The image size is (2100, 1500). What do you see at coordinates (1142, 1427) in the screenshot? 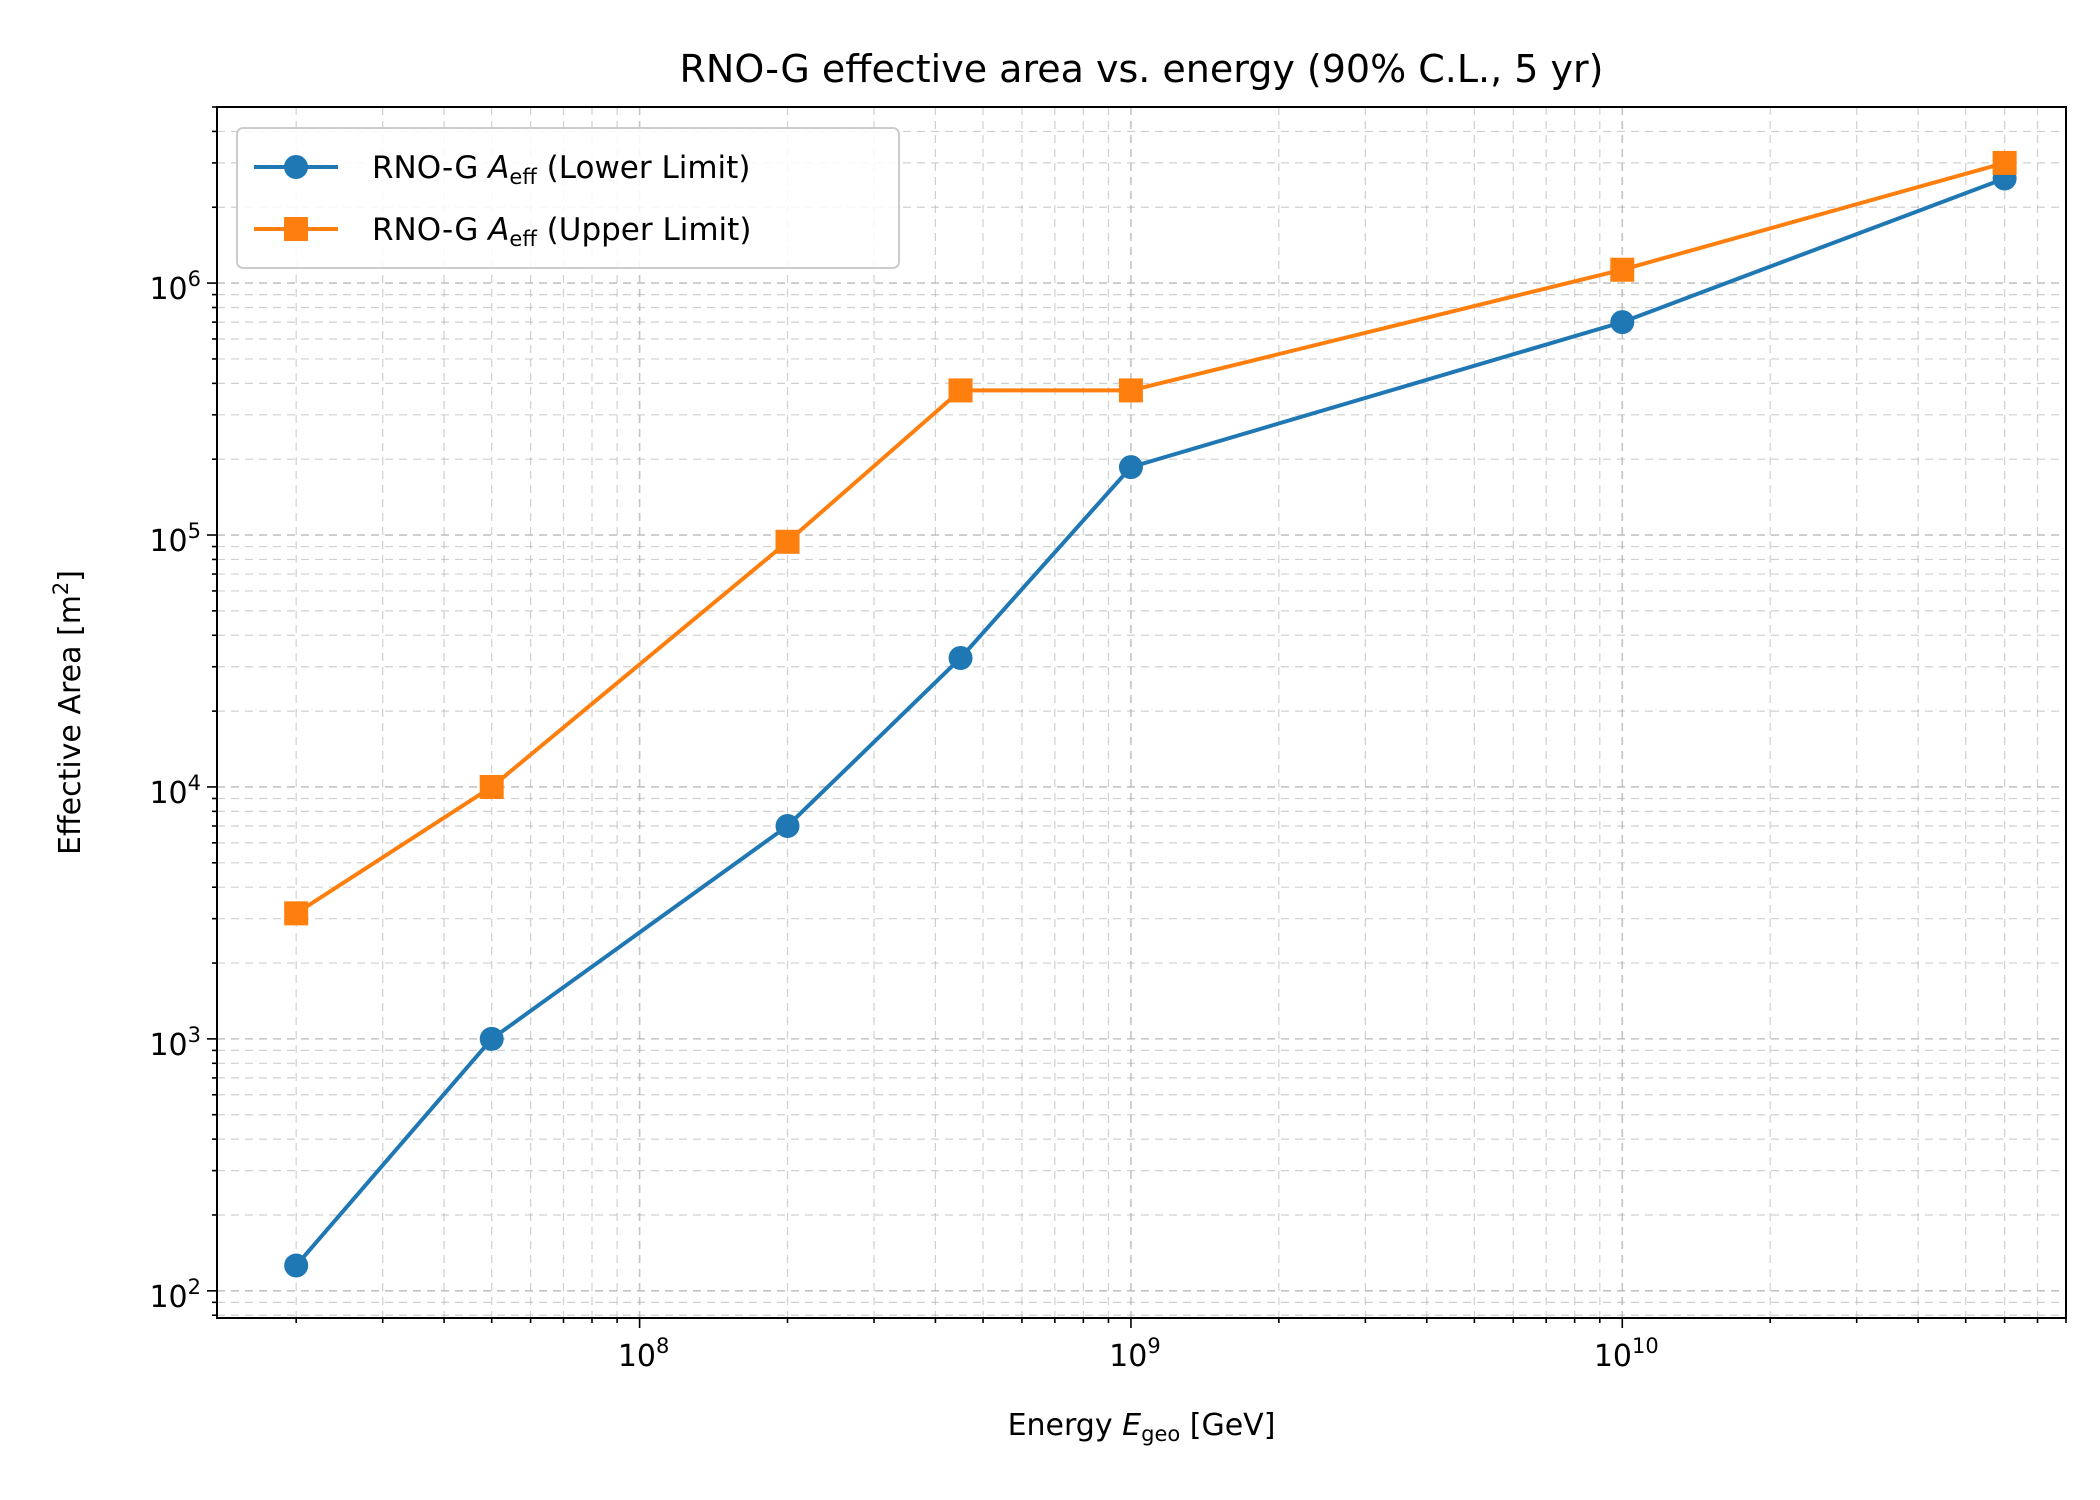
I see `x-axis-label: Energy Egeo [GeV]` at bounding box center [1142, 1427].